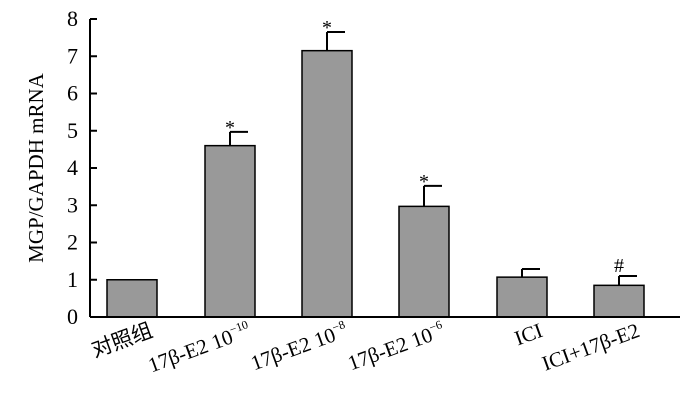  What do you see at coordinates (72, 204) in the screenshot?
I see `y-tick-label: 3` at bounding box center [72, 204].